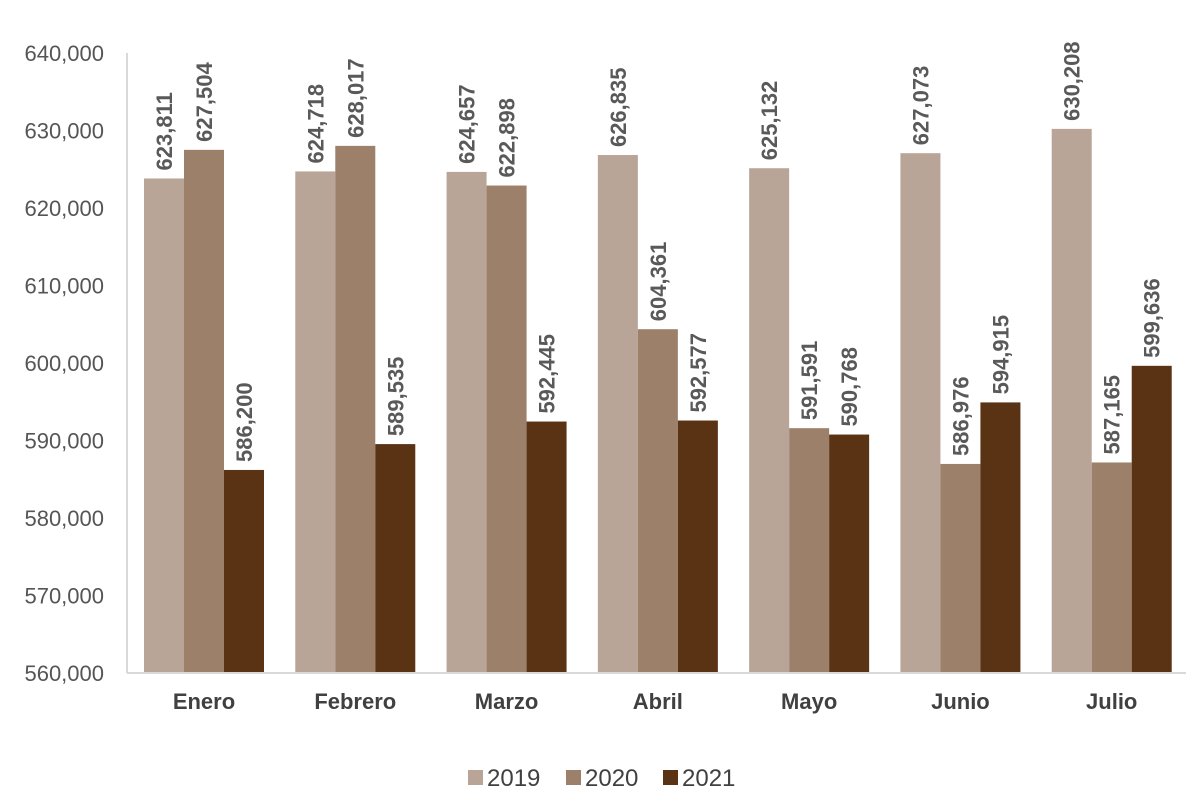 This screenshot has height=790, width=1186. I want to click on bar-2019-abril, so click(617, 414).